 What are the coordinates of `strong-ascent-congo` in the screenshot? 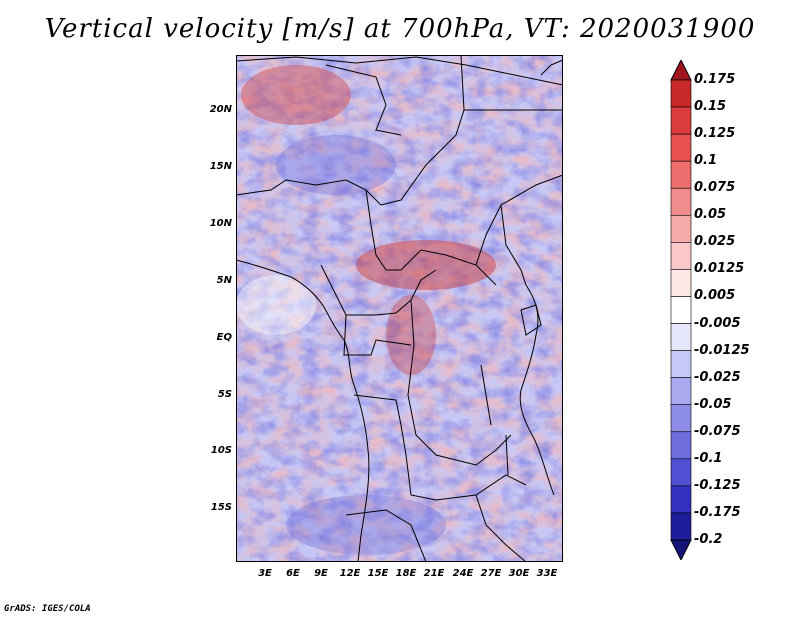 It's located at (411, 335).